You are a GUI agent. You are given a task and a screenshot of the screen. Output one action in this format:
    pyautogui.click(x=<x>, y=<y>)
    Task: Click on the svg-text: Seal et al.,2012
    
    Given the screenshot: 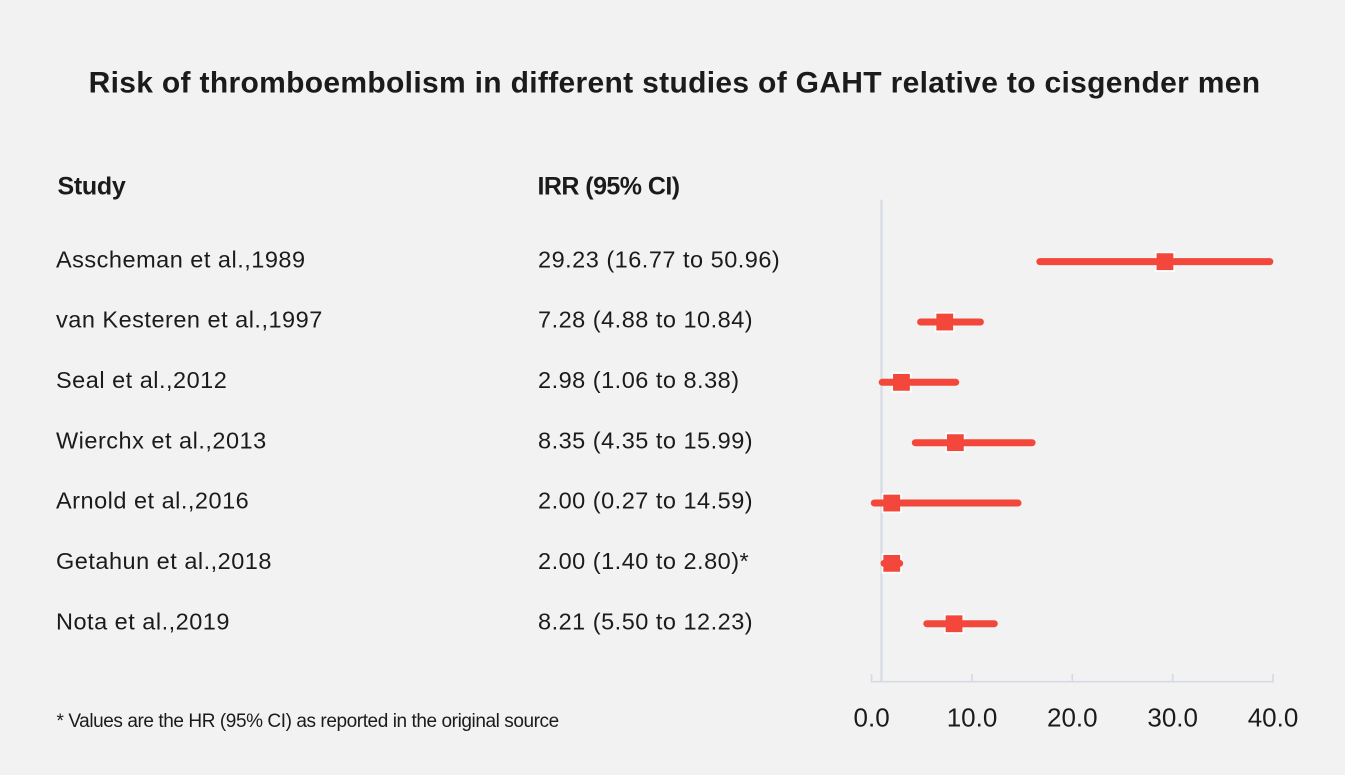 What is the action you would take?
    pyautogui.click(x=141, y=380)
    